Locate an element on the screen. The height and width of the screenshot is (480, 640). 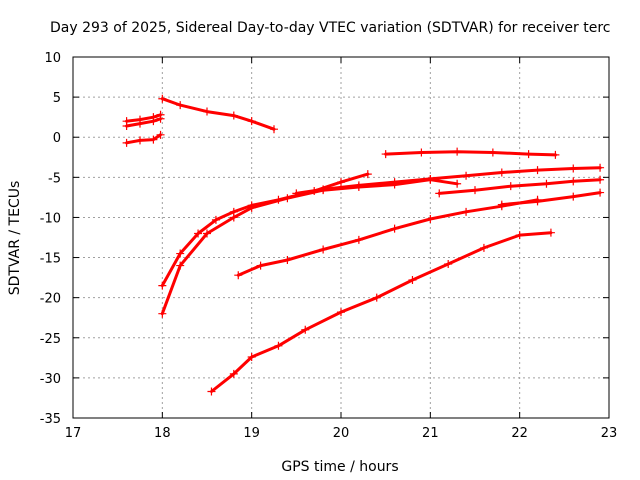
series-track-i is located at coordinates (520, 186).